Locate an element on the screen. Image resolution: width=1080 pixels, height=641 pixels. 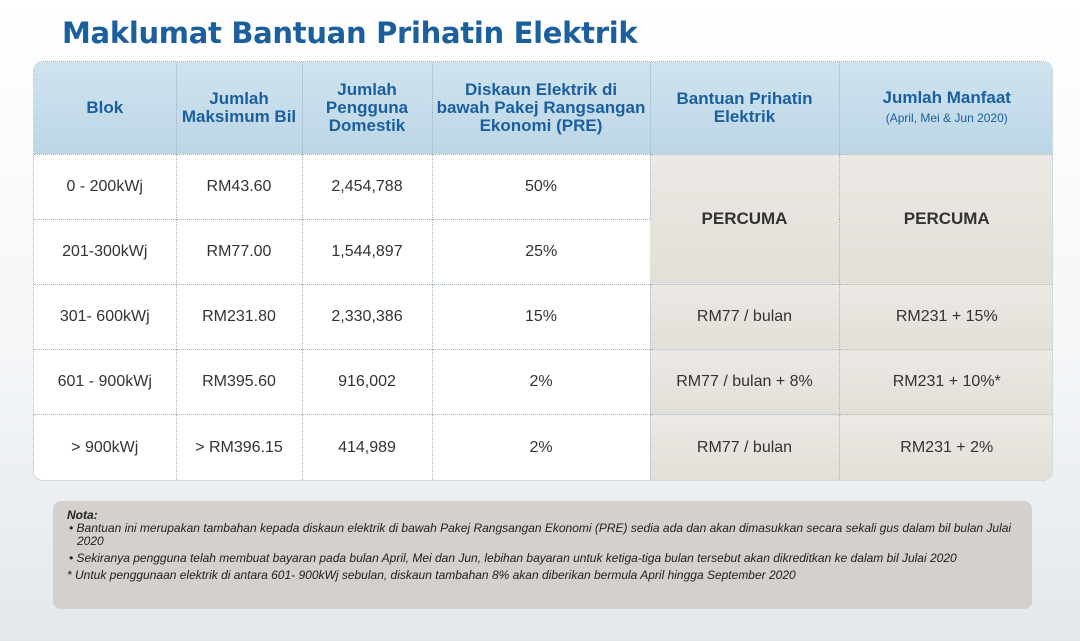
cell-max-bil: > RM396.15 is located at coordinates (239, 447).